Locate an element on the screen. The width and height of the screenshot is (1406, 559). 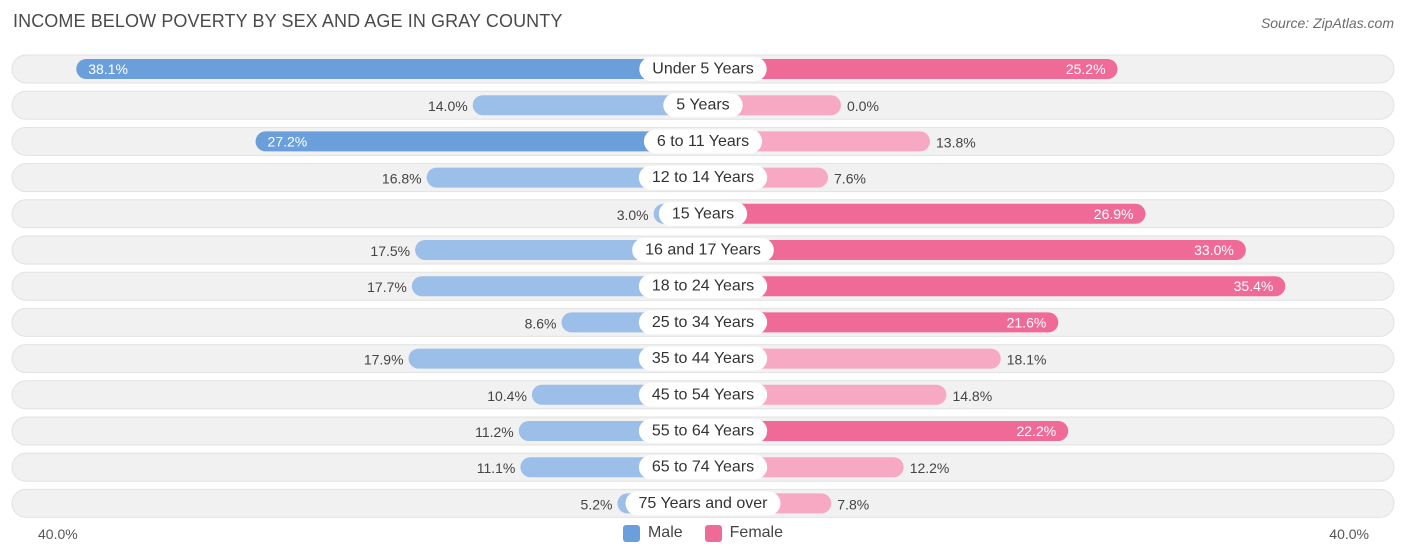
value-label-male: 3.0% is located at coordinates (633, 215).